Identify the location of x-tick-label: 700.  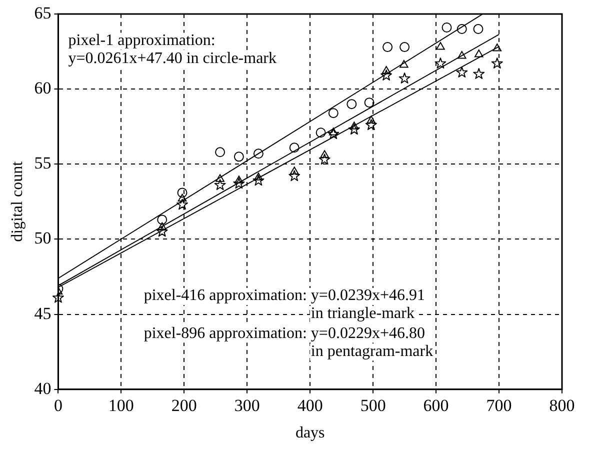
(499, 406).